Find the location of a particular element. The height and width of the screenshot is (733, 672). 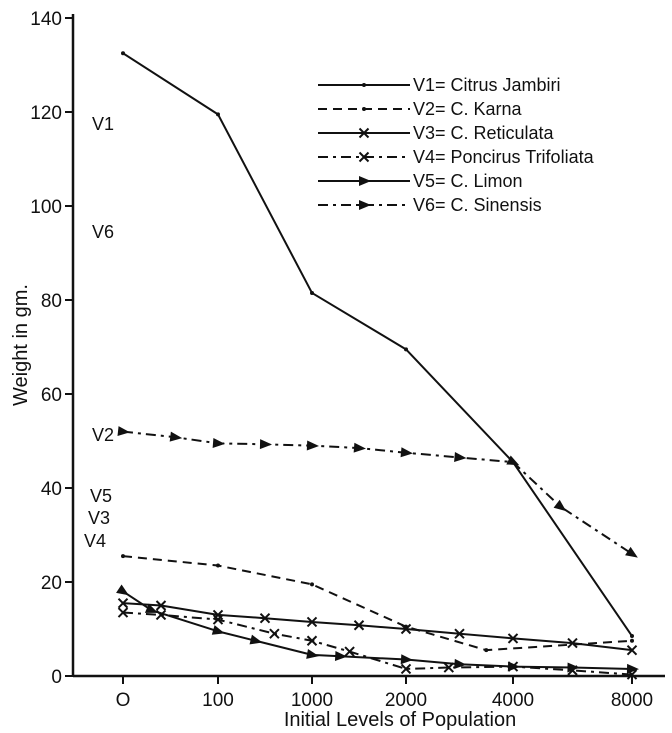

series-V4 is located at coordinates (377, 643).